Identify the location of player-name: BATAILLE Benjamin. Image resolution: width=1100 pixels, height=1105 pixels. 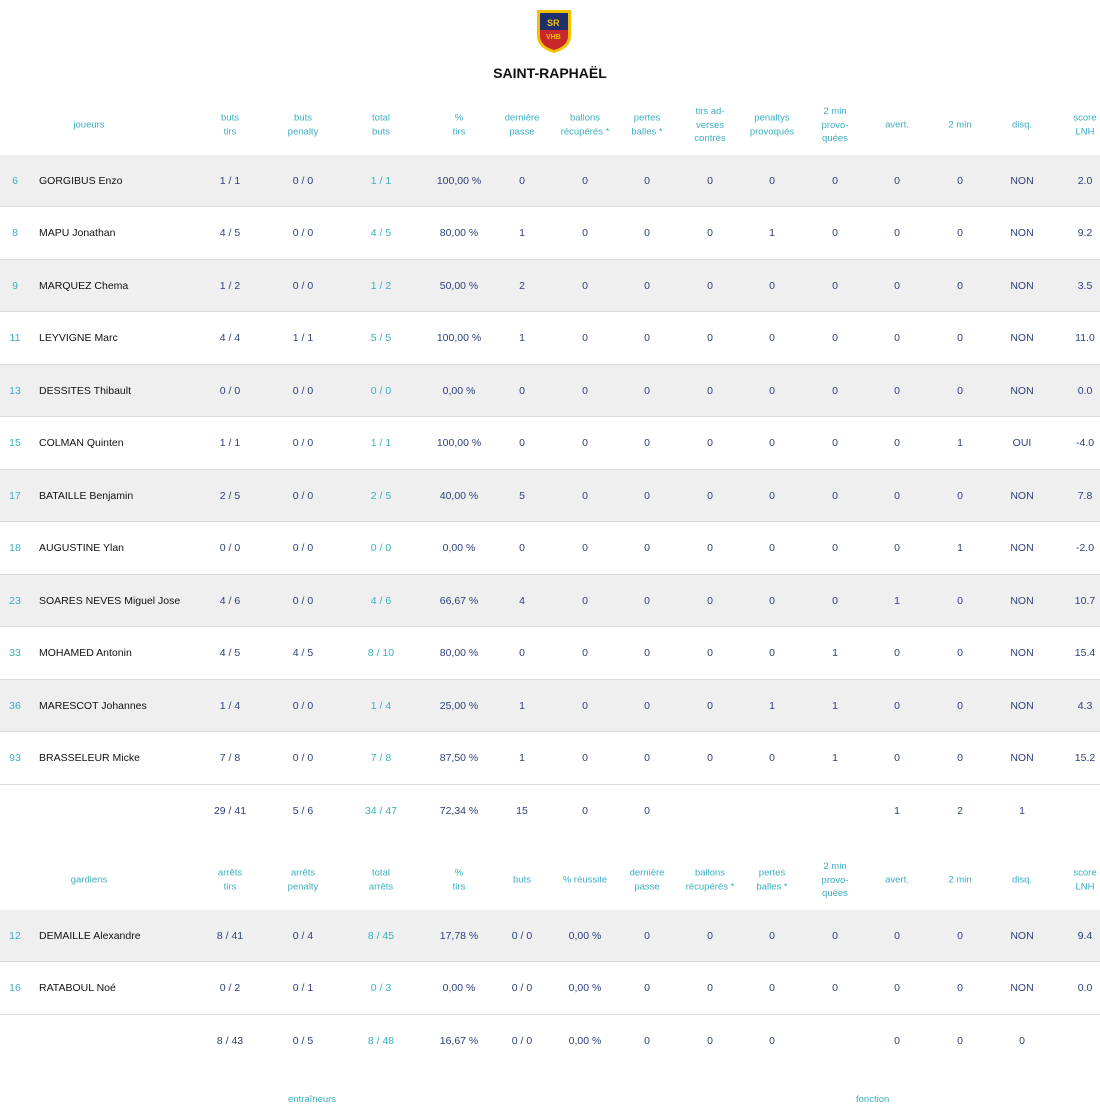
(86, 495).